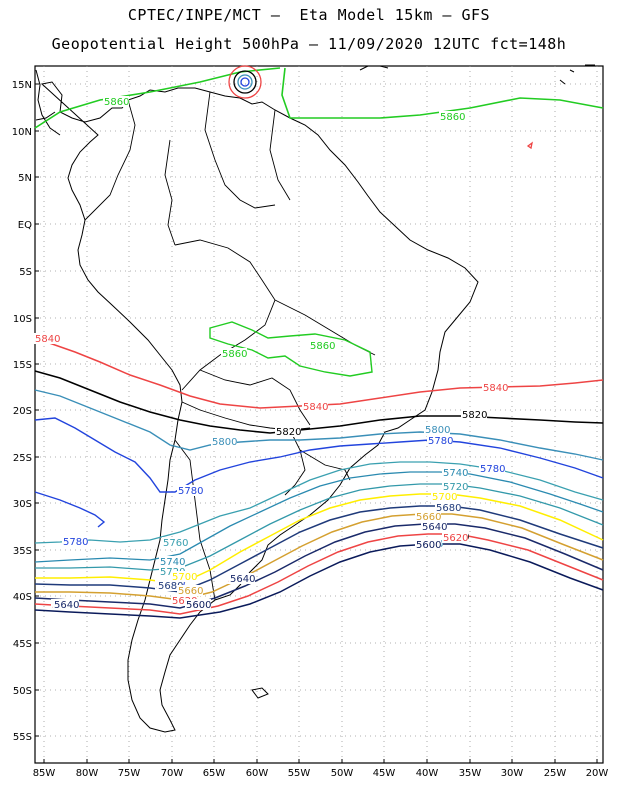 Image resolution: width=618 pixels, height=800 pixels. I want to click on lon-label: 55W, so click(299, 773).